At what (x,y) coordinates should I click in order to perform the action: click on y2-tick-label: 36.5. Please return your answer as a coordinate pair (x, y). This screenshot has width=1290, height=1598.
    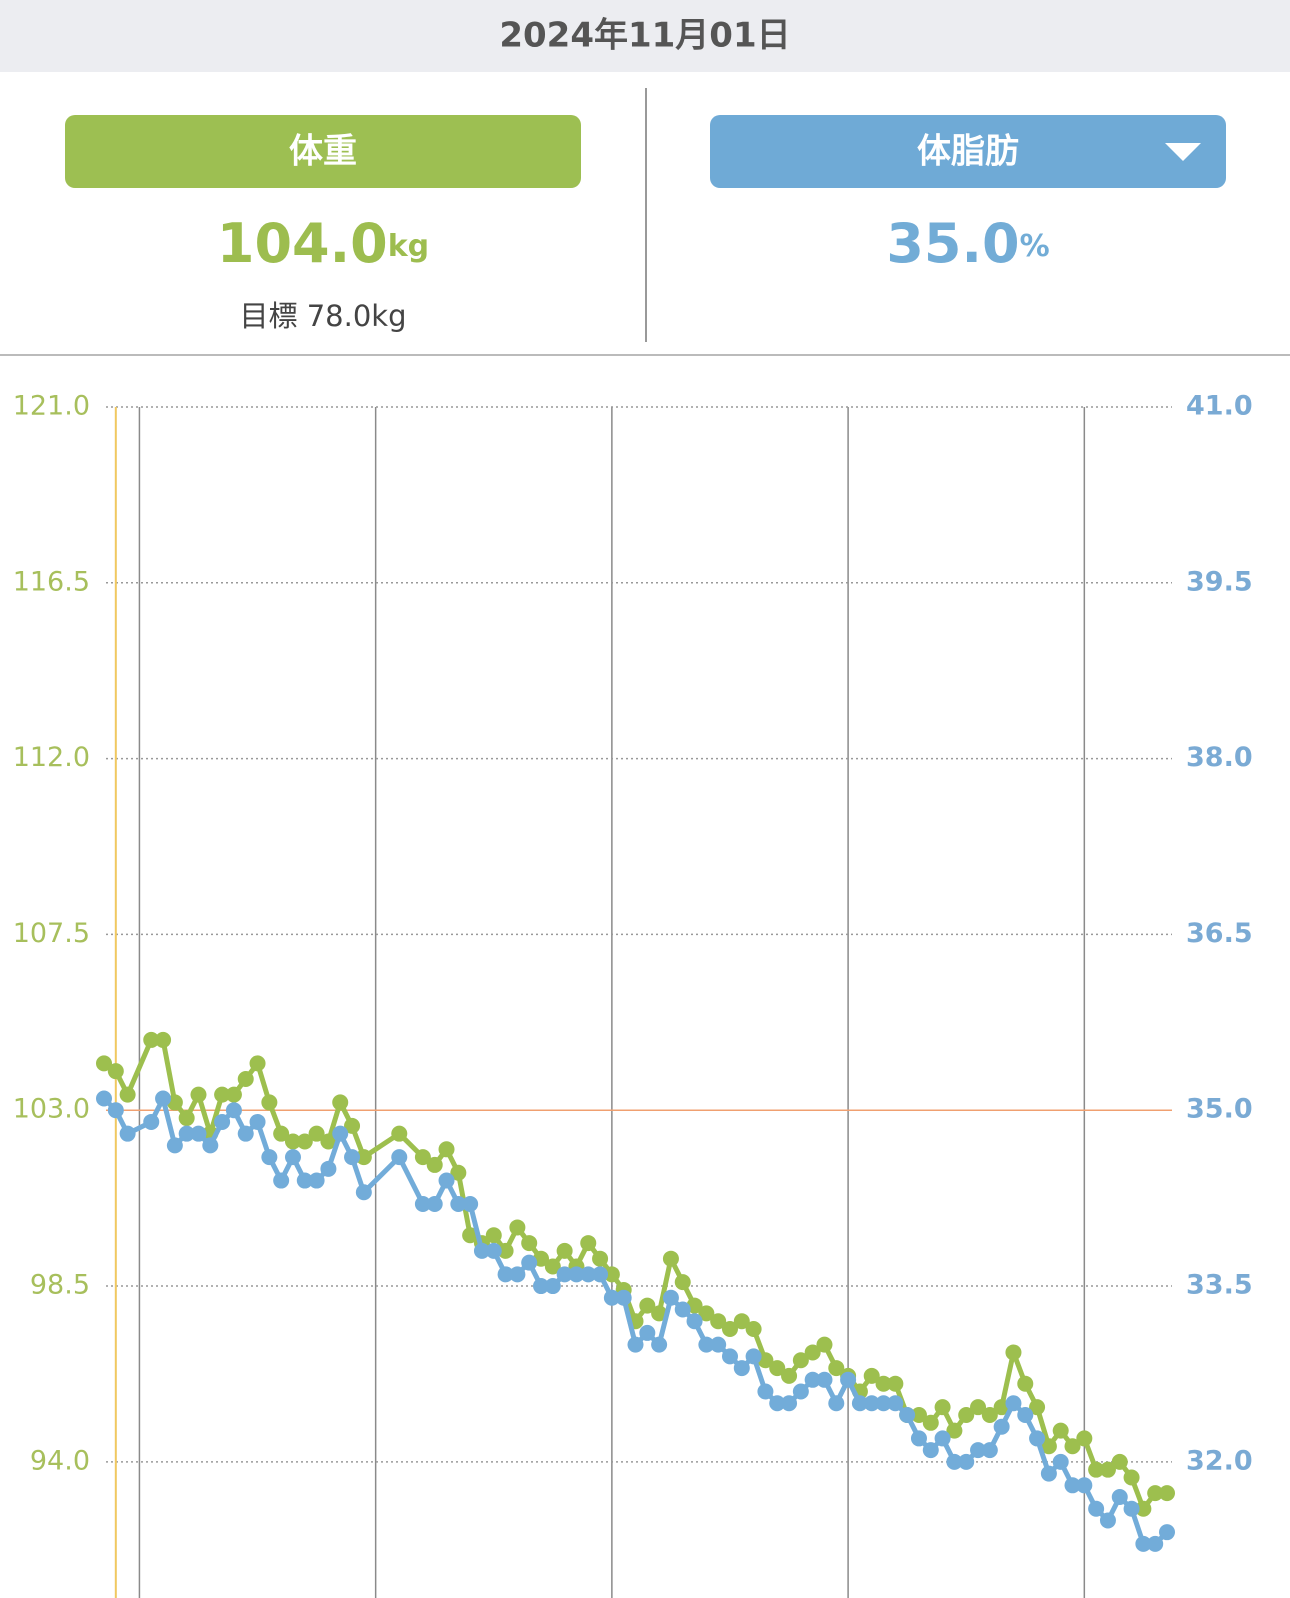
    Looking at the image, I should click on (1219, 933).